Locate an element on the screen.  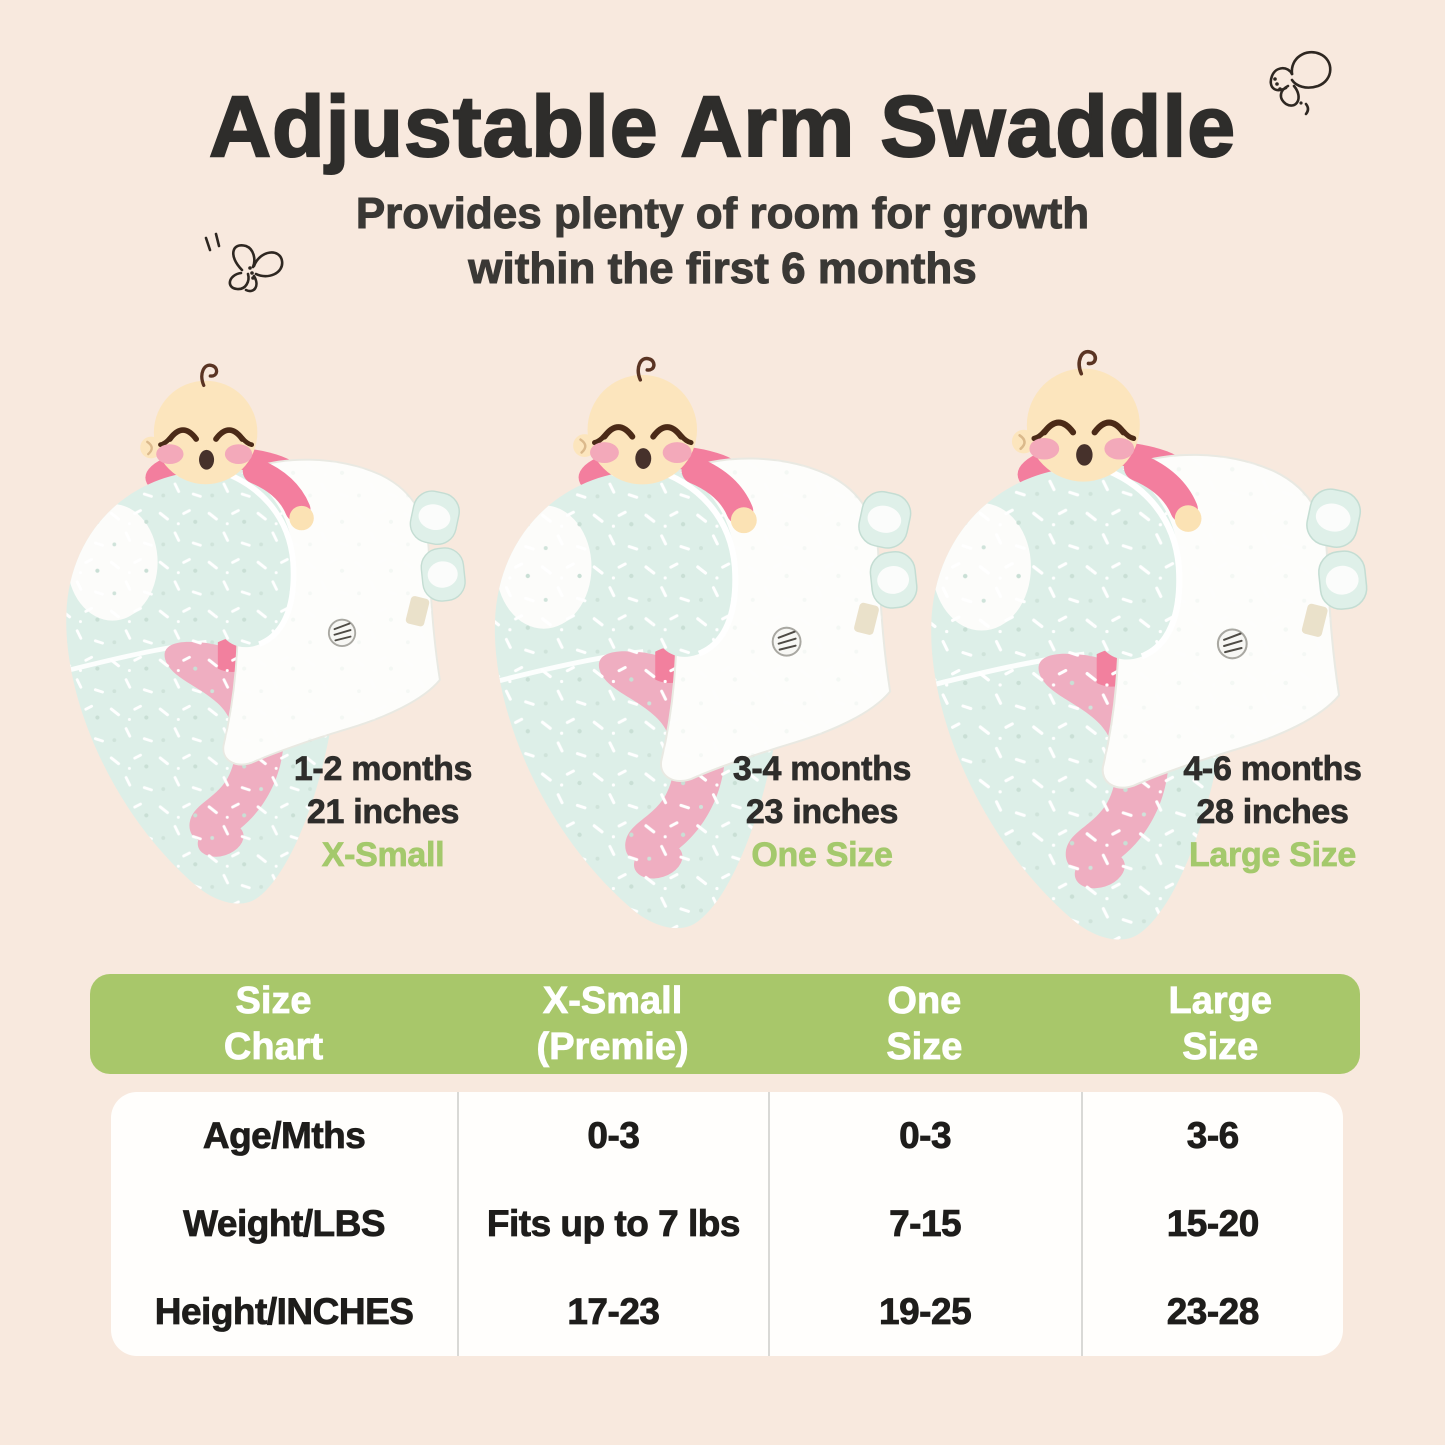
table-cell: Fits up to 7 lbs is located at coordinates (612, 1224).